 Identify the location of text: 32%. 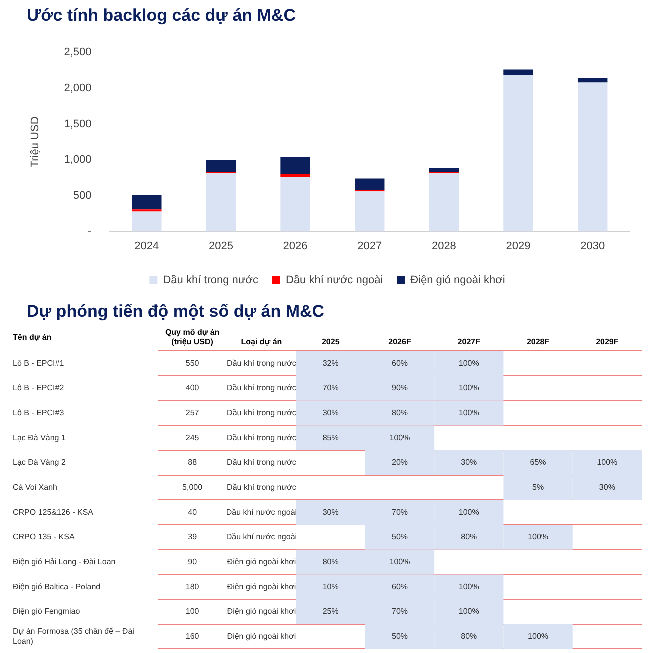
(330, 363).